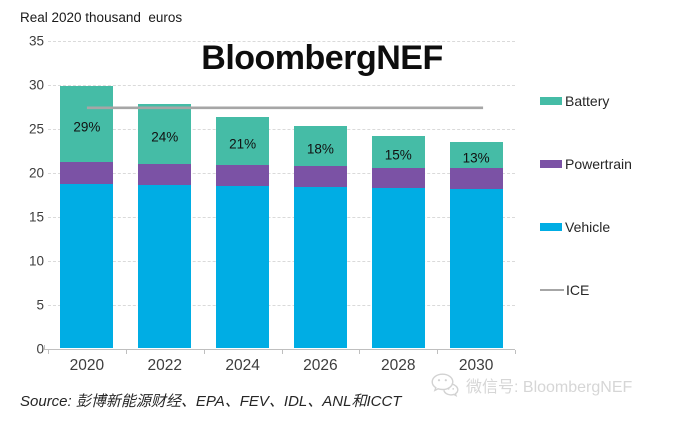 The height and width of the screenshot is (433, 699). Describe the element at coordinates (40, 349) in the screenshot. I see `y-tick-label: 0` at that location.